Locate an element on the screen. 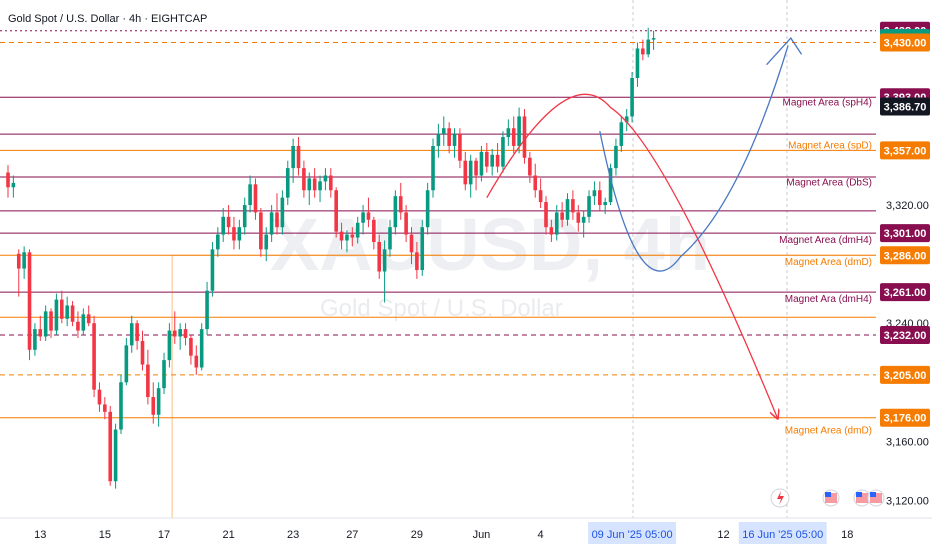 This screenshot has height=550, width=932. x-tick-label: 13 is located at coordinates (40, 535).